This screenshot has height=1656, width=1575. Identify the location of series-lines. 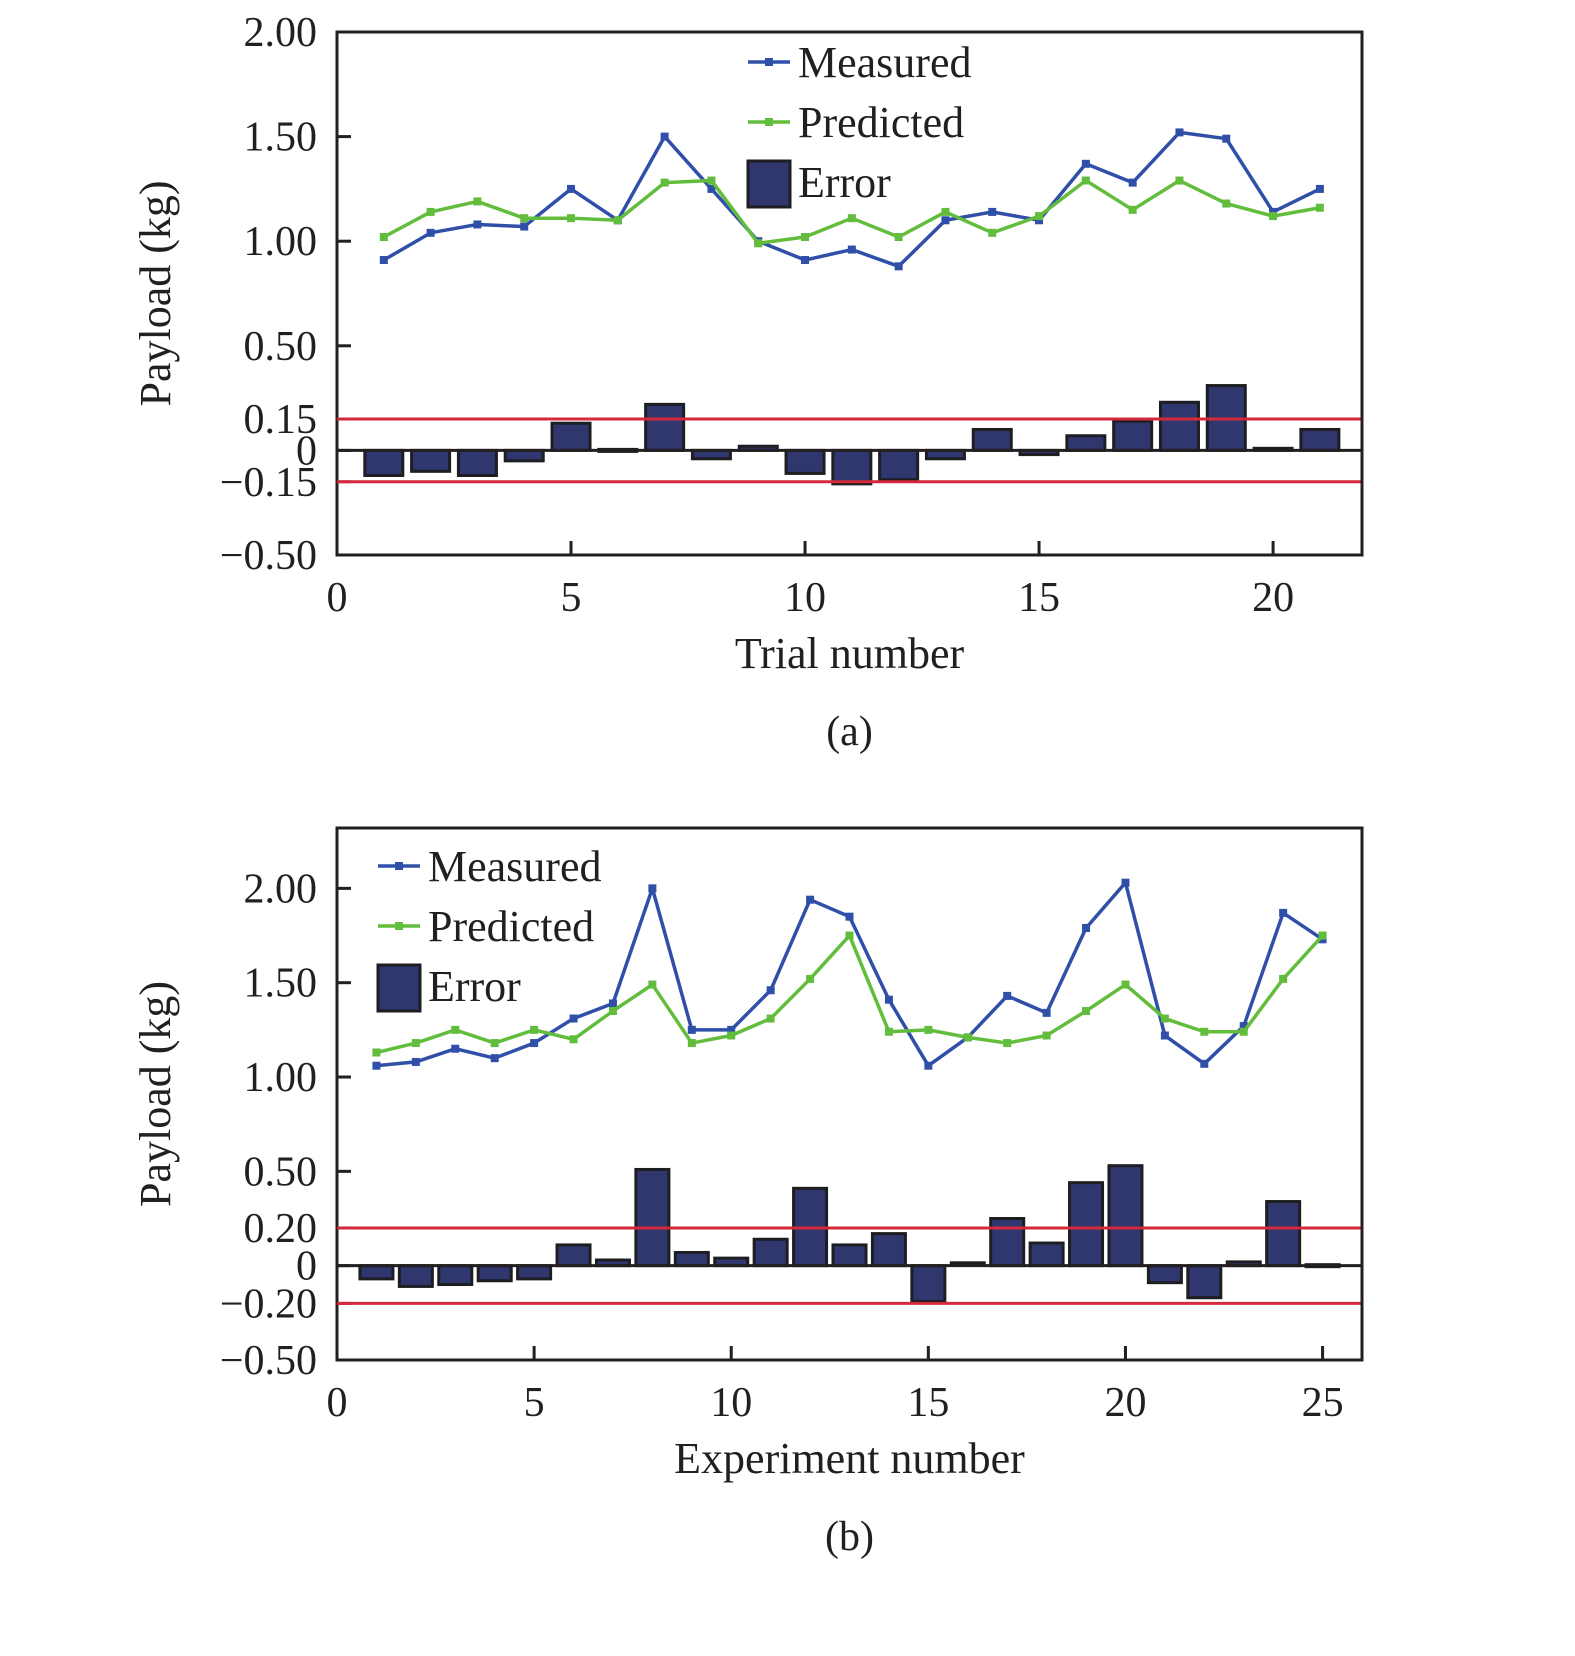
(849, 974).